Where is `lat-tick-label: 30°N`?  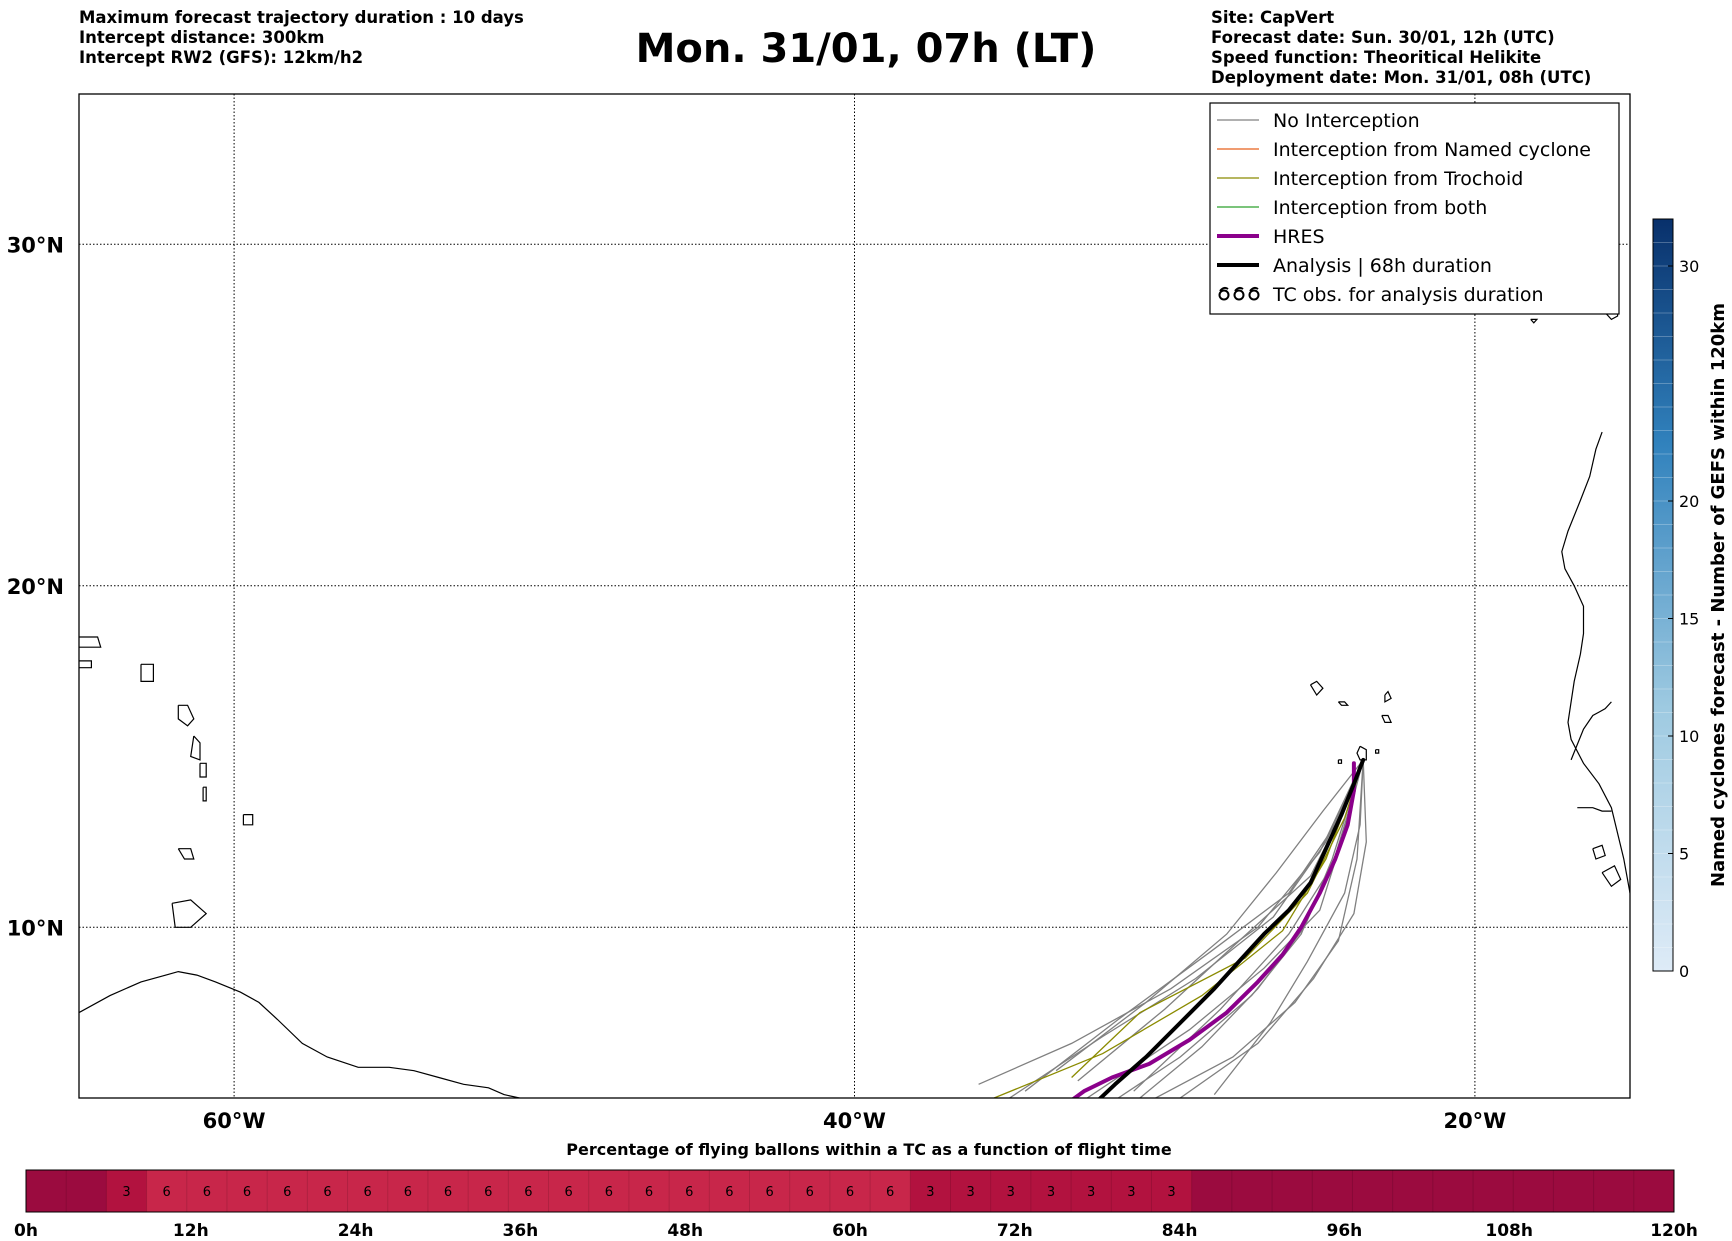
lat-tick-label: 30°N is located at coordinates (35, 245).